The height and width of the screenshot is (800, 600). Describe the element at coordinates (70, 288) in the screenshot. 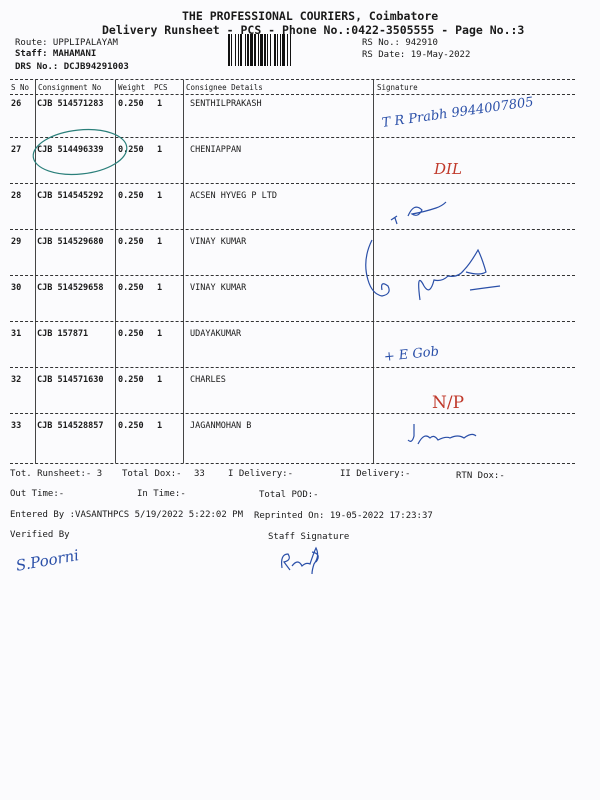

I see `cell-consignment: CJB 514529658` at that location.